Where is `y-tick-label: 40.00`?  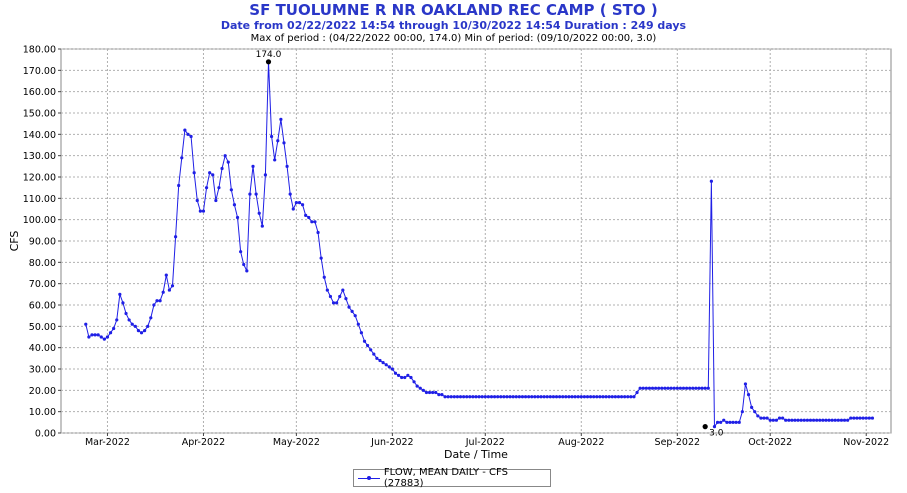 y-tick-label: 40.00 is located at coordinates (42, 348).